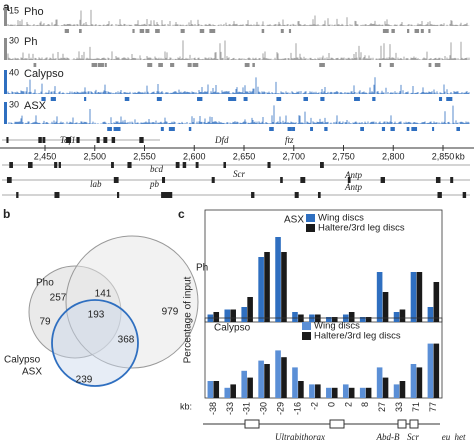 The height and width of the screenshot is (446, 474). What do you see at coordinates (156, 169) in the screenshot?
I see `gene-label: bcd` at bounding box center [156, 169].